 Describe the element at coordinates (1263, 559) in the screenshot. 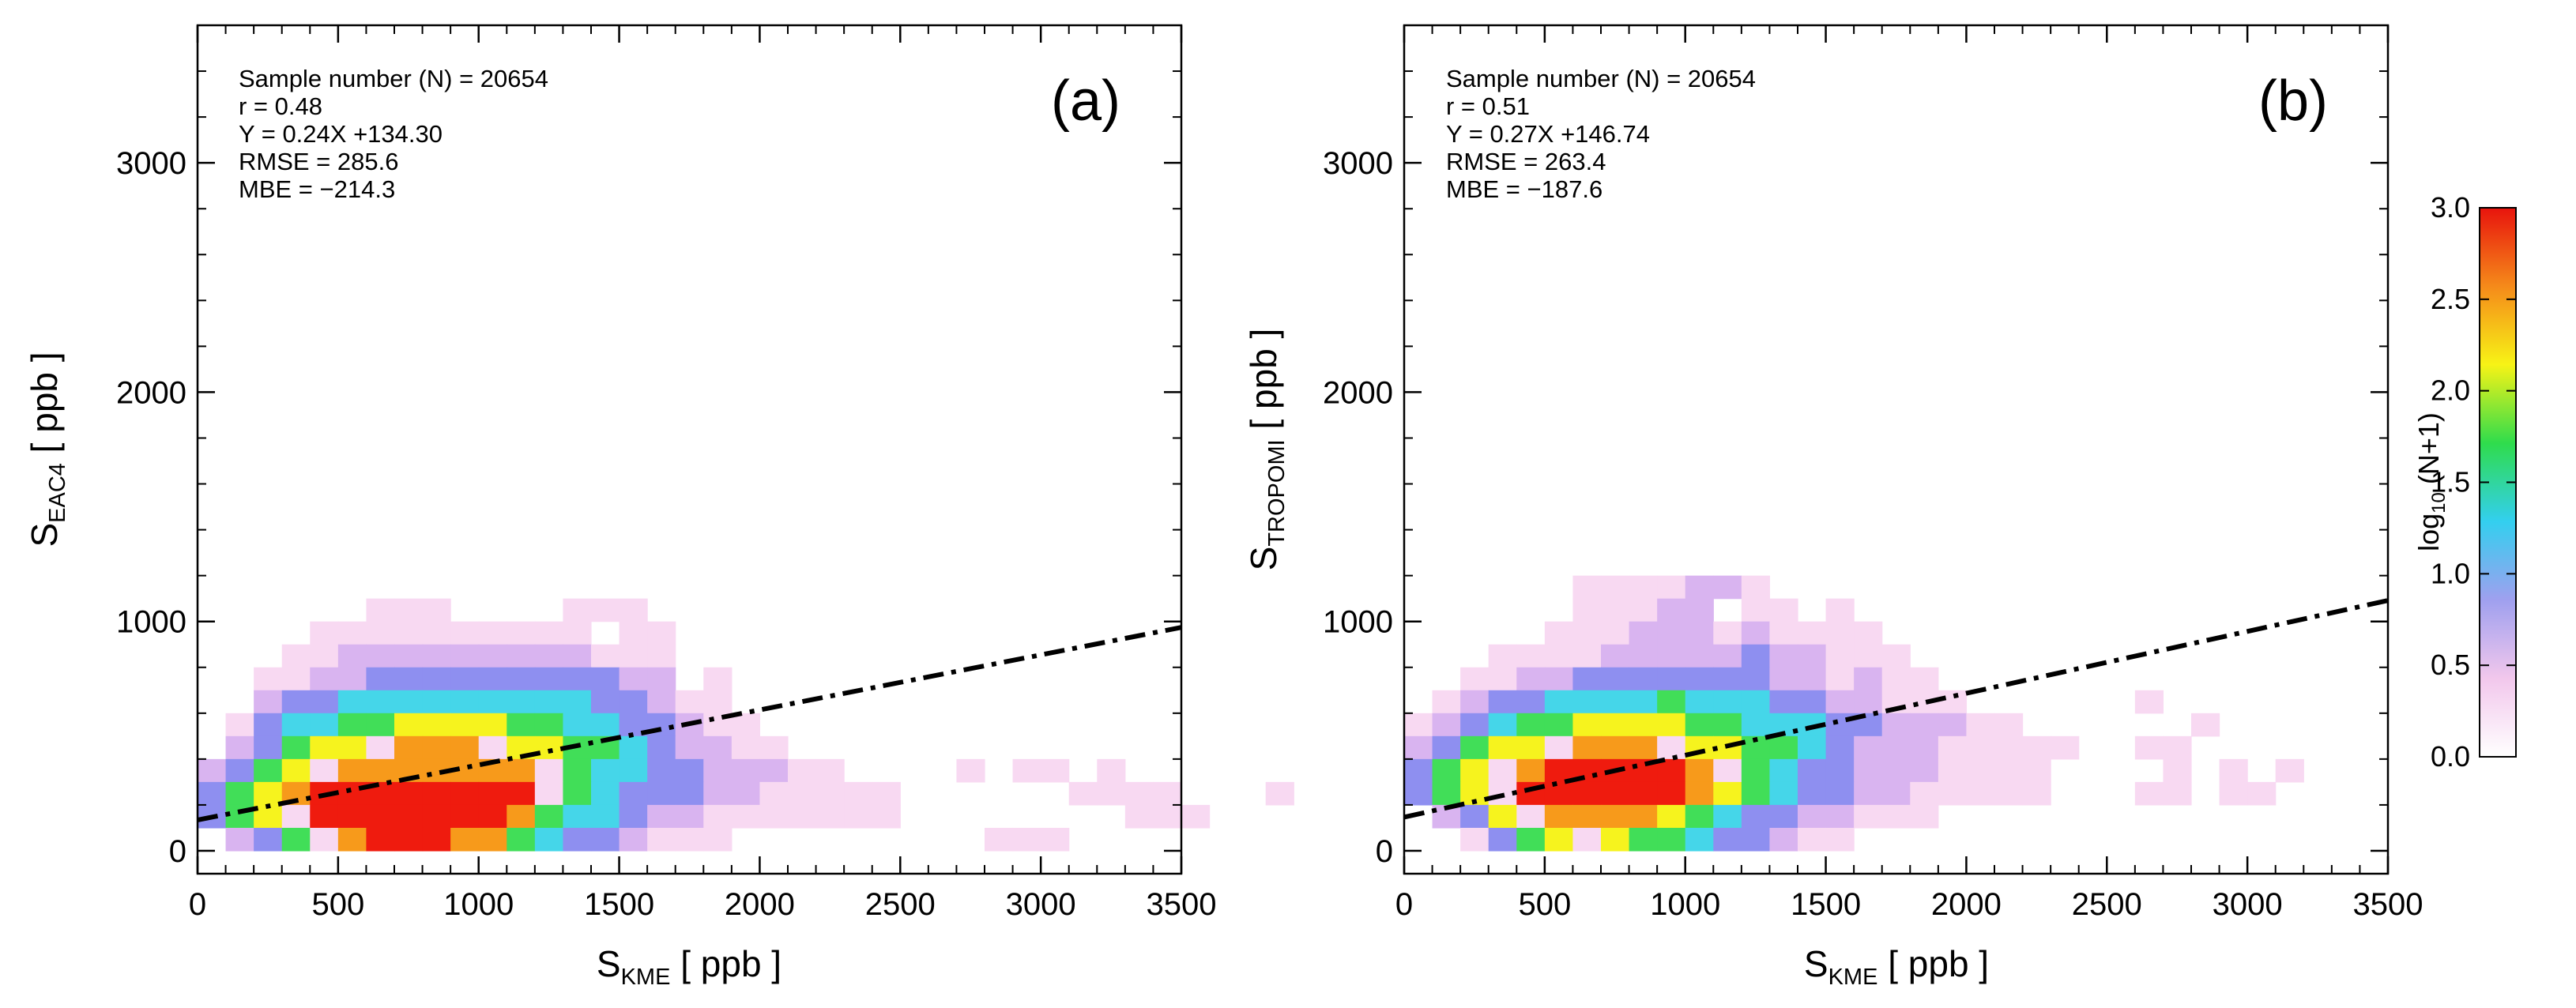

I see `y-axis-label-main: S` at that location.